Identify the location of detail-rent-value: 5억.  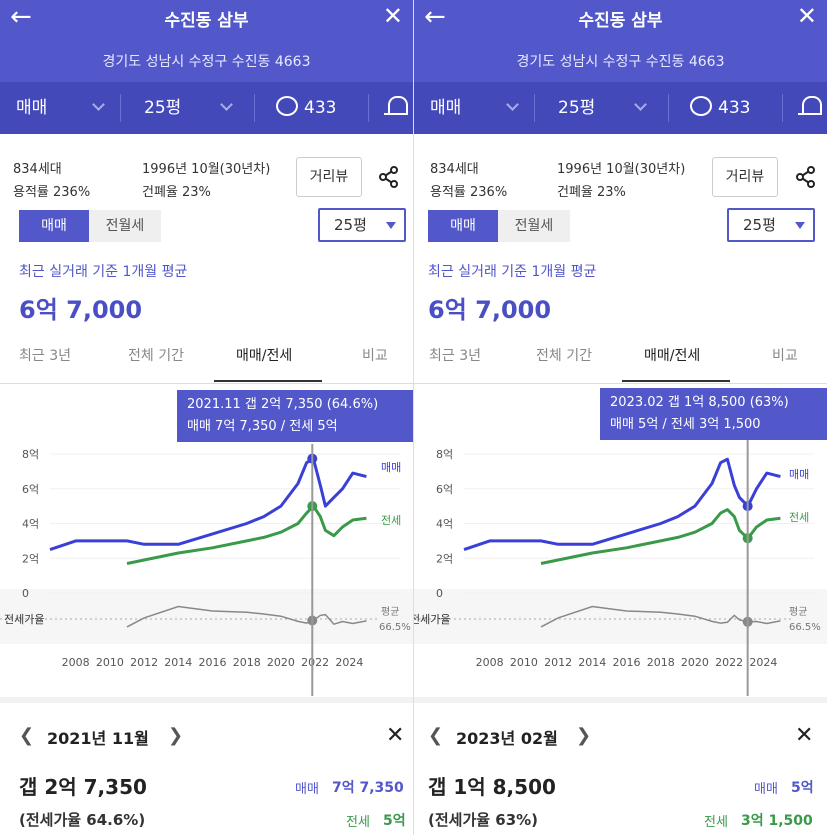
(394, 821).